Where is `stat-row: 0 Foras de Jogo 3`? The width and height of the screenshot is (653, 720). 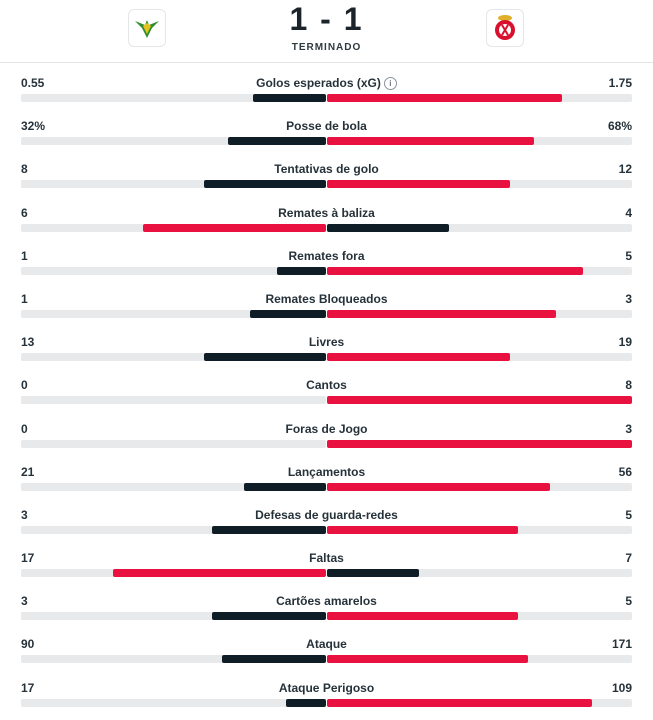
stat-row: 0 Foras de Jogo 3 is located at coordinates (326, 433).